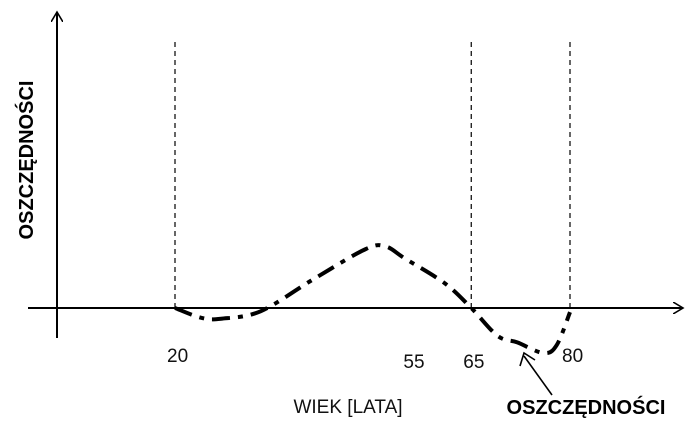 This screenshot has height=422, width=690. I want to click on x-axis-title: WIEK [LATA], so click(347, 407).